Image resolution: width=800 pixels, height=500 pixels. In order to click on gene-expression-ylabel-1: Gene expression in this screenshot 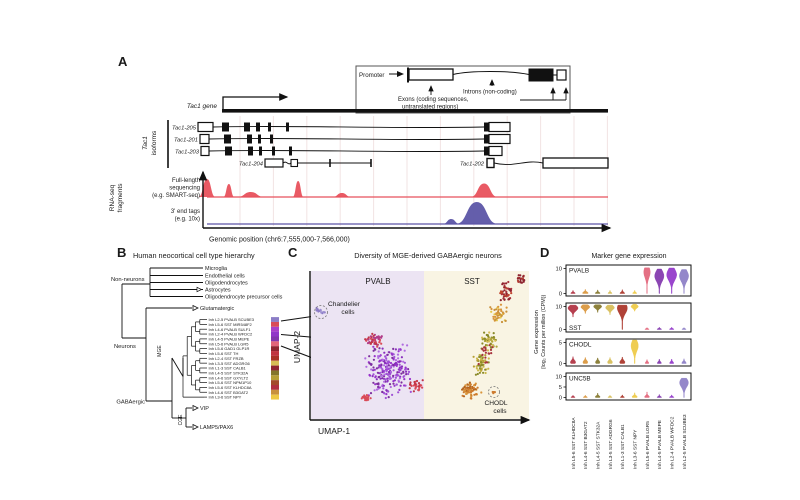, I will do `click(537, 332)`.